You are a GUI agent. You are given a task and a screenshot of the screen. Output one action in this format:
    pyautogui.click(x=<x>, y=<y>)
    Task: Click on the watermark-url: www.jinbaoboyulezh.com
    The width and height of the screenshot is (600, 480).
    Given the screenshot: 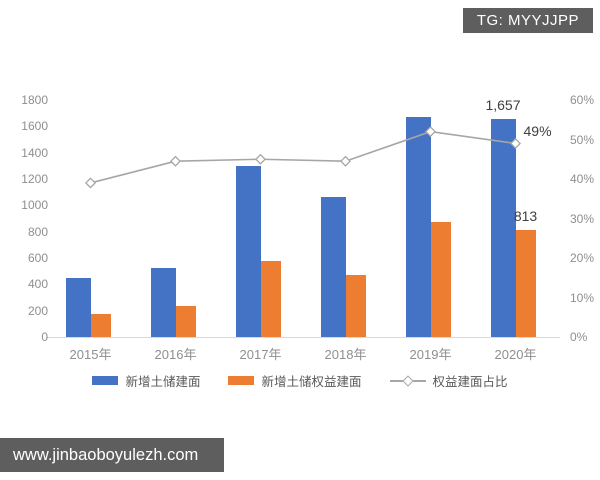 What is the action you would take?
    pyautogui.click(x=112, y=455)
    